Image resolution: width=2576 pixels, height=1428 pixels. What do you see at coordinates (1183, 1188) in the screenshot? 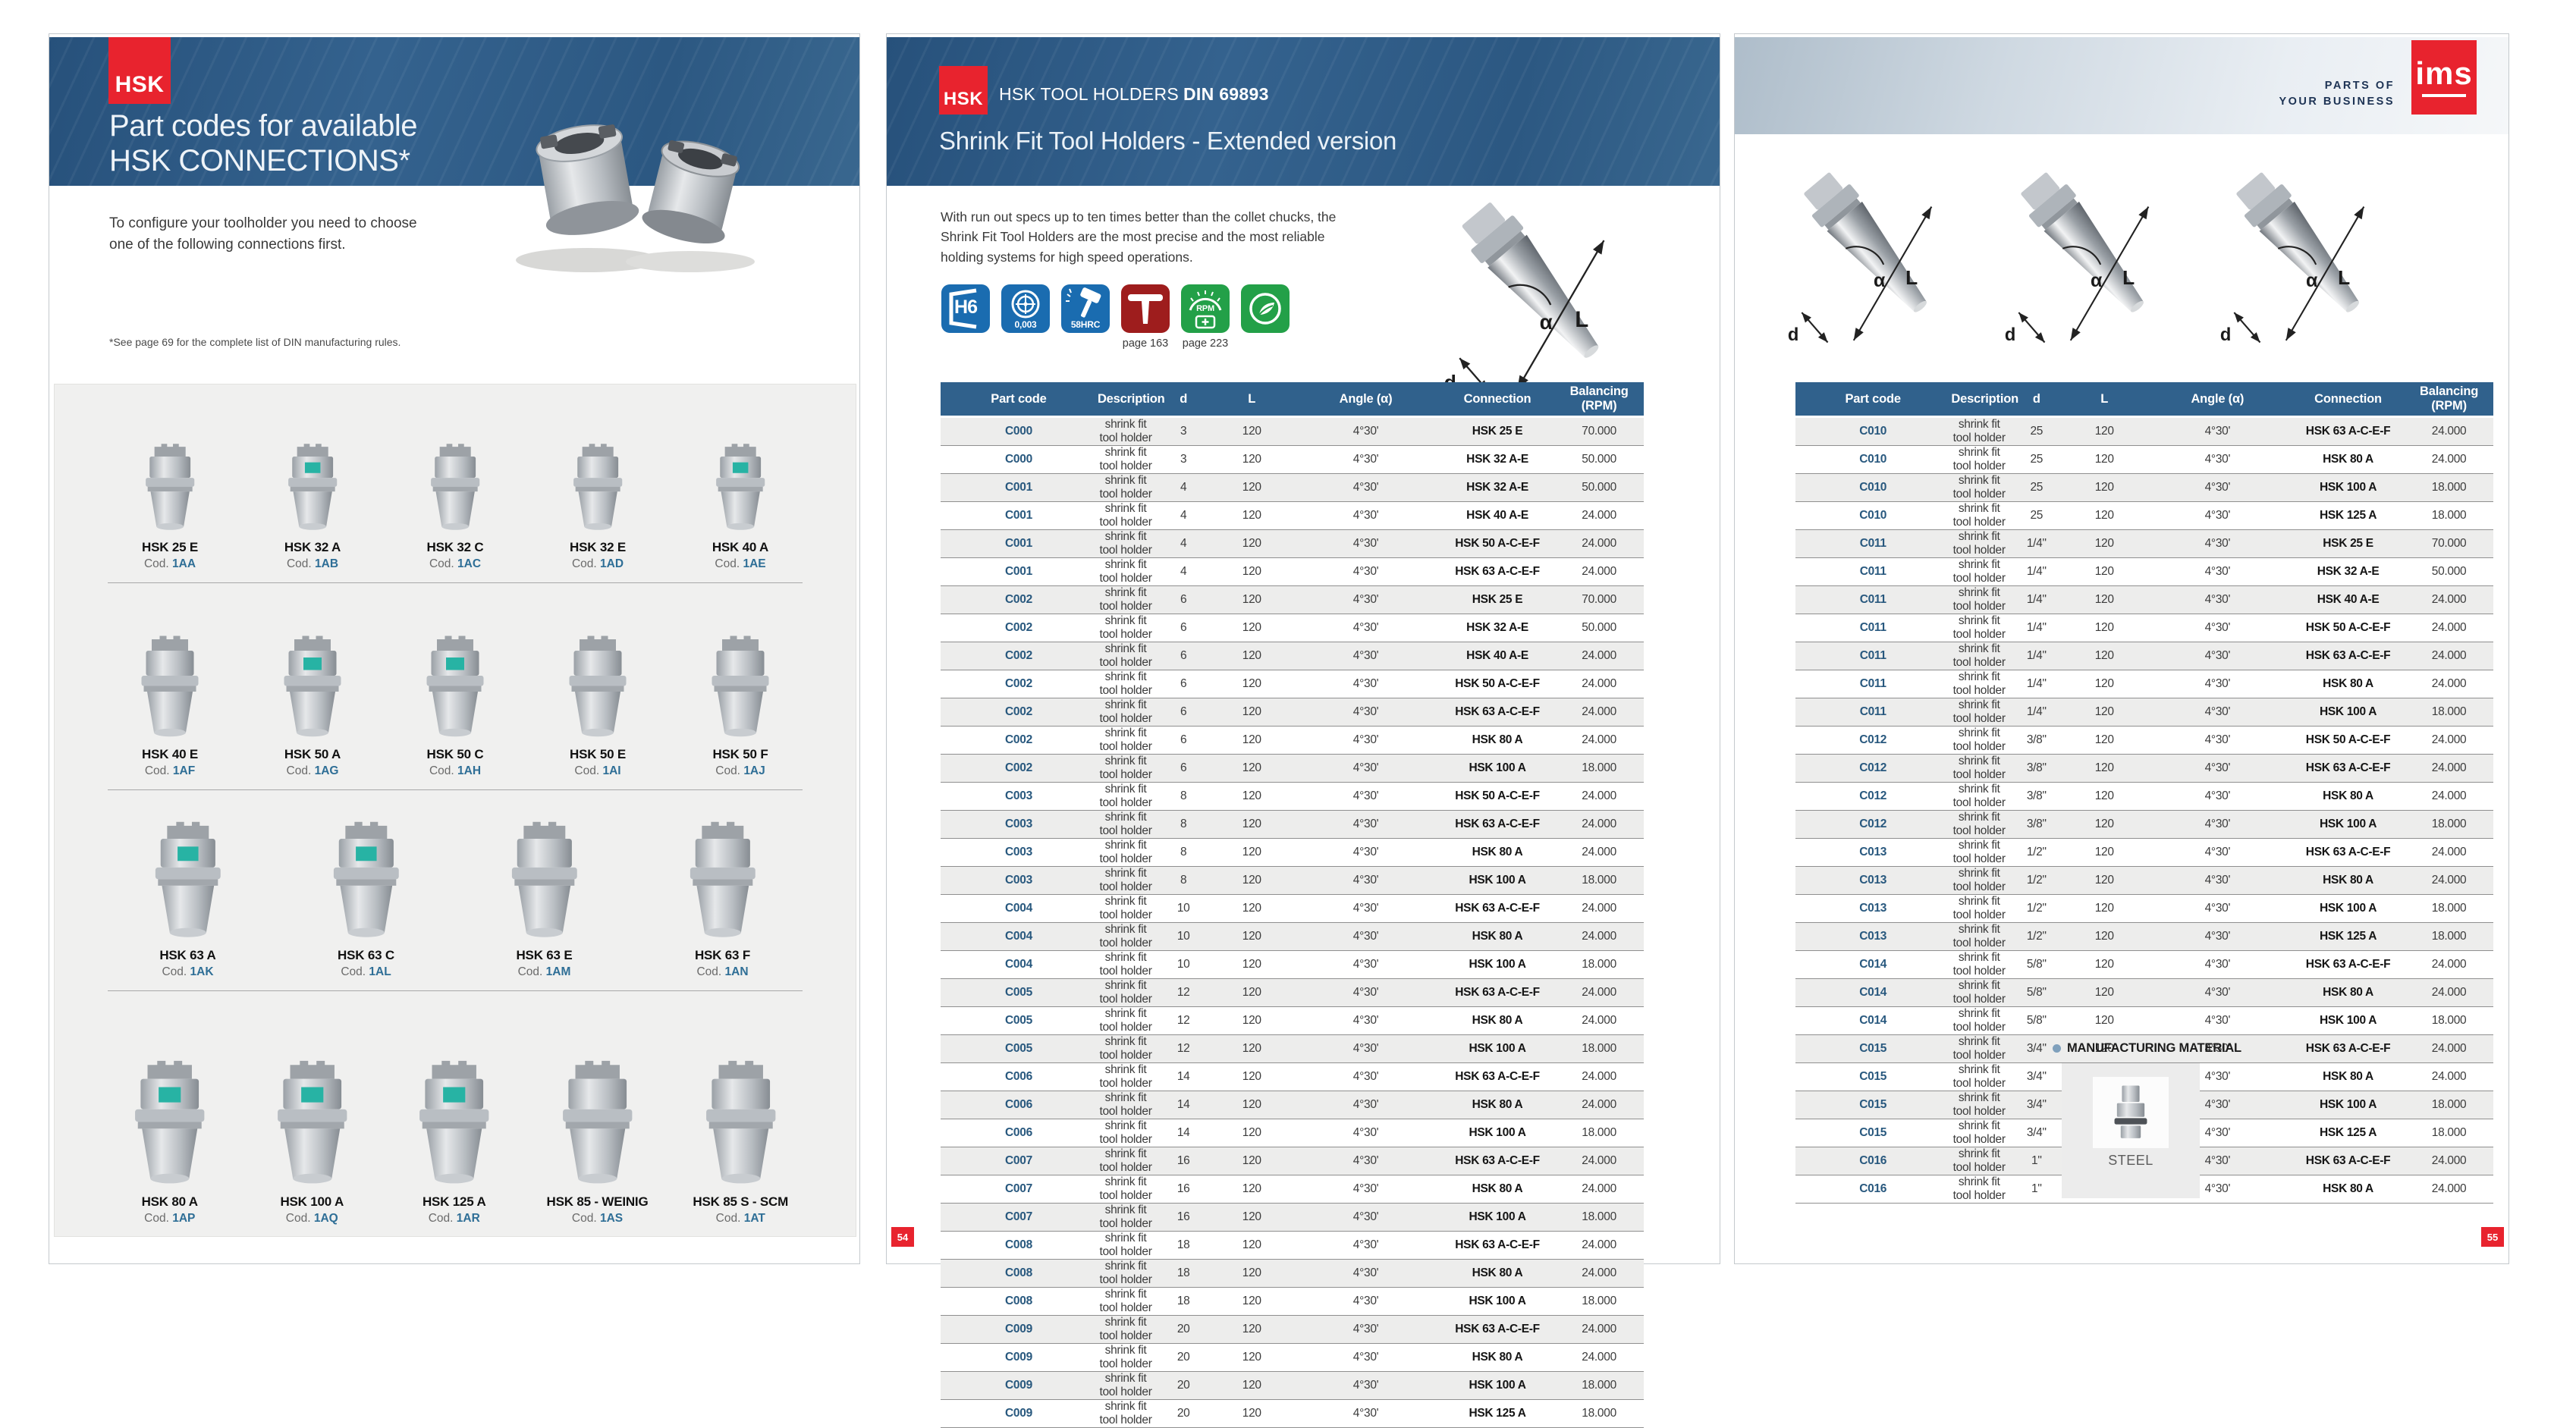
I see `cell-d: 16` at bounding box center [1183, 1188].